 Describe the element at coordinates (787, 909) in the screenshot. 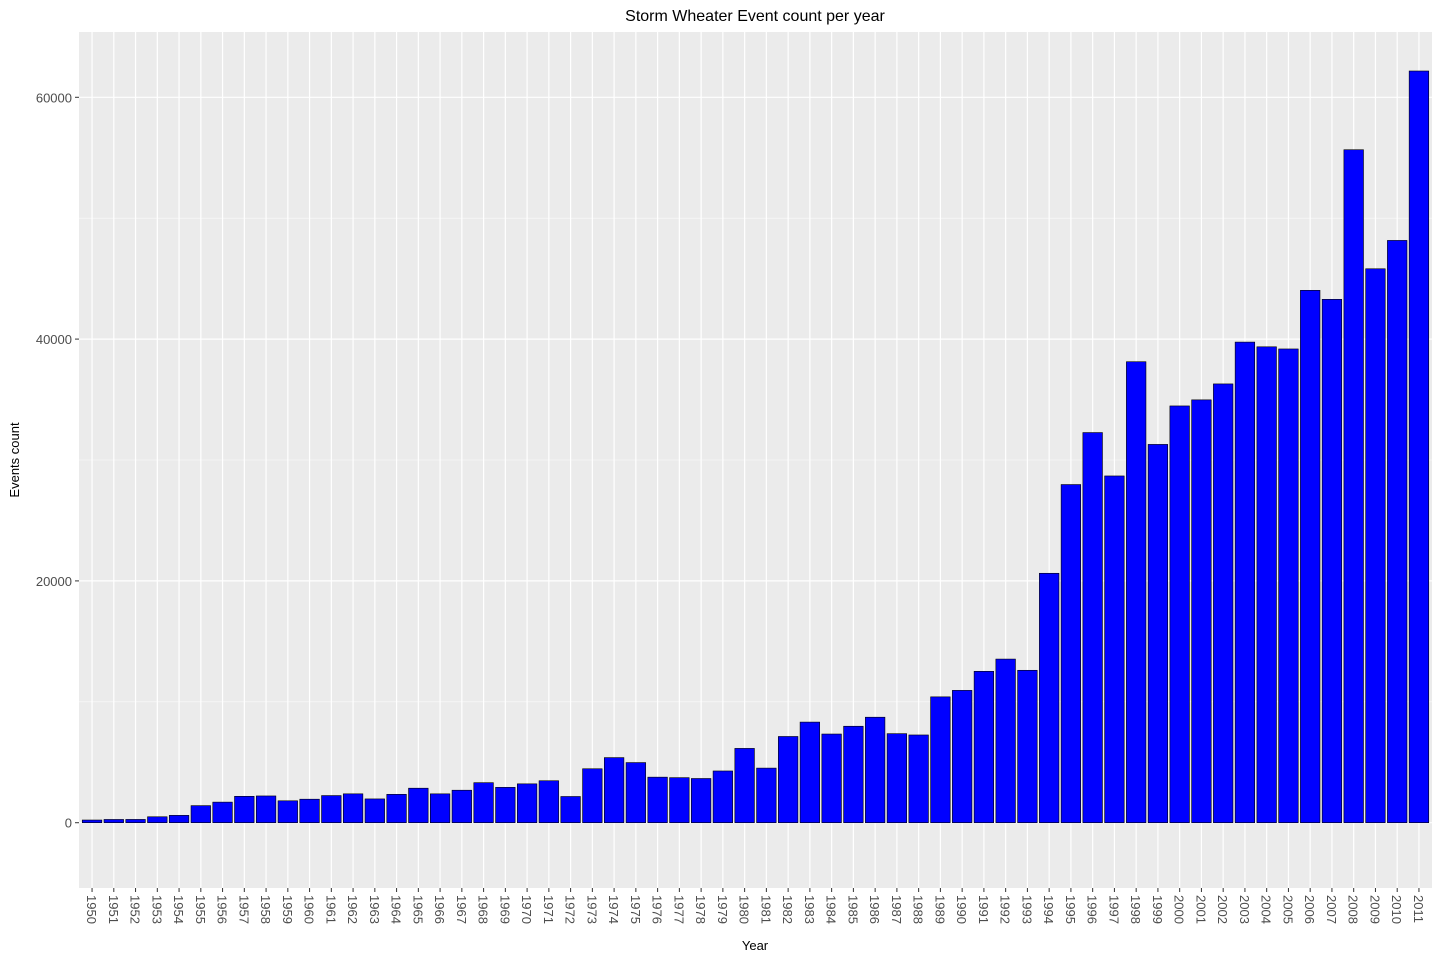

I see `x-tick-label: 1982` at that location.